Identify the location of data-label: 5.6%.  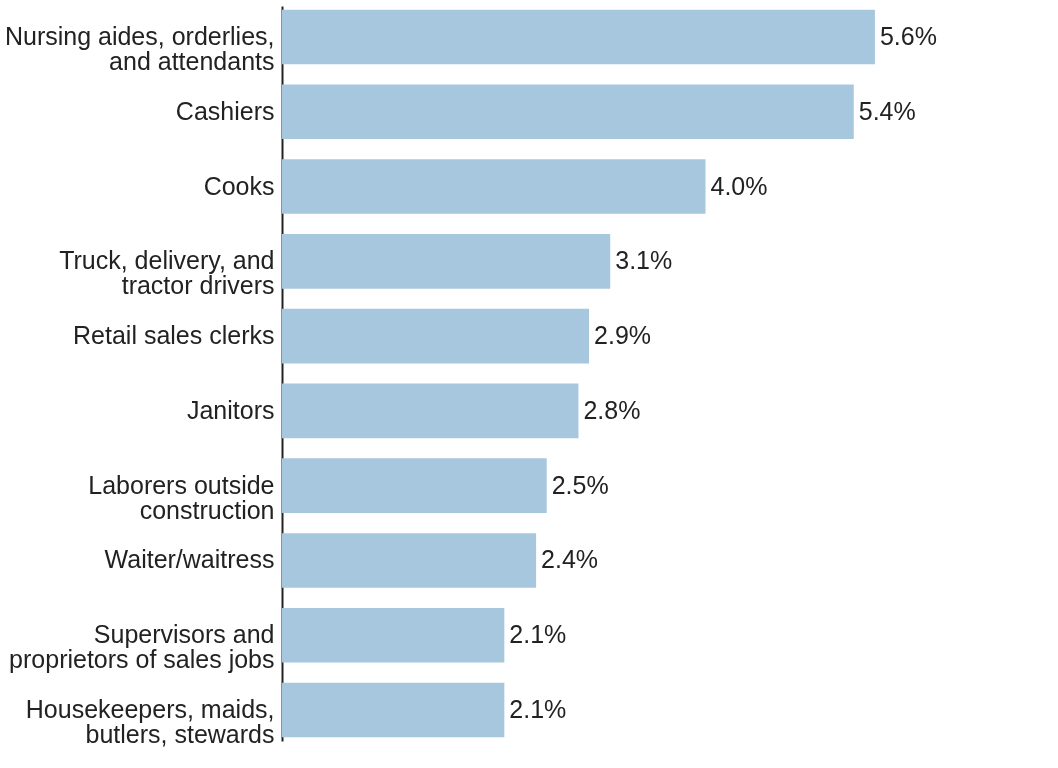
(908, 36).